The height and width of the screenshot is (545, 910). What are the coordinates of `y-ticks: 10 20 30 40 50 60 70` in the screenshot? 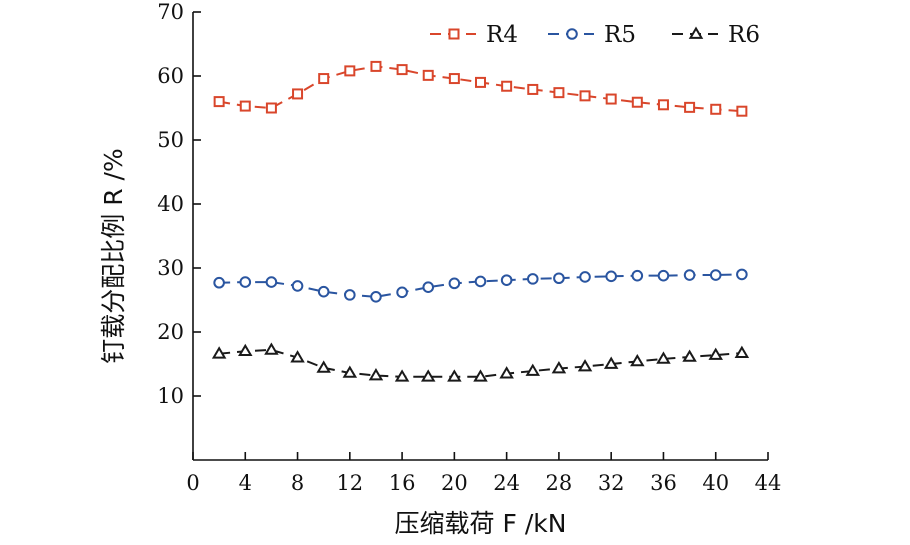 It's located at (179, 204).